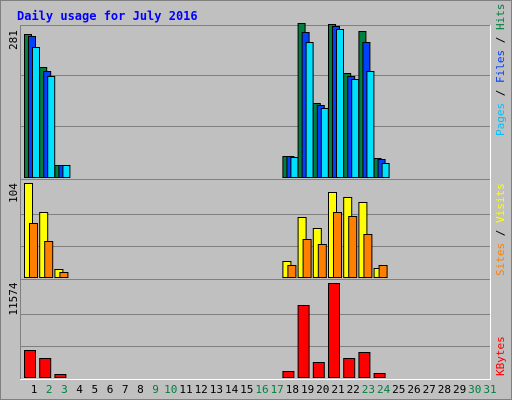 This screenshot has height=400, width=512. What do you see at coordinates (384, 389) in the screenshot?
I see `x-tick-label-24: 24` at bounding box center [384, 389].